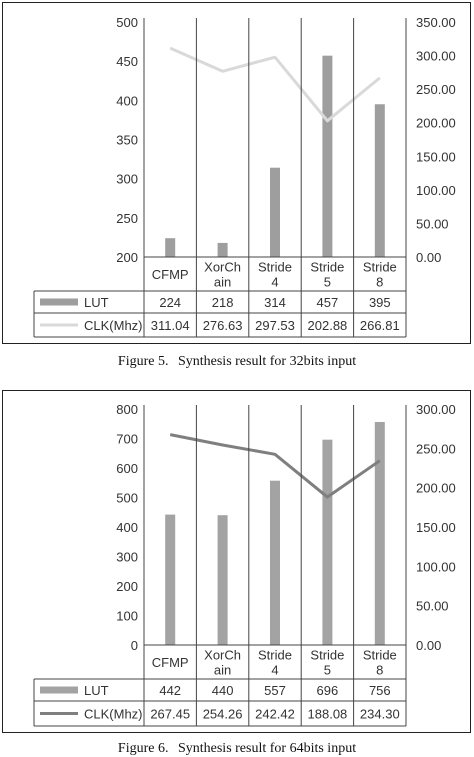  Describe the element at coordinates (223, 690) in the screenshot. I see `lut-value: 440` at that location.